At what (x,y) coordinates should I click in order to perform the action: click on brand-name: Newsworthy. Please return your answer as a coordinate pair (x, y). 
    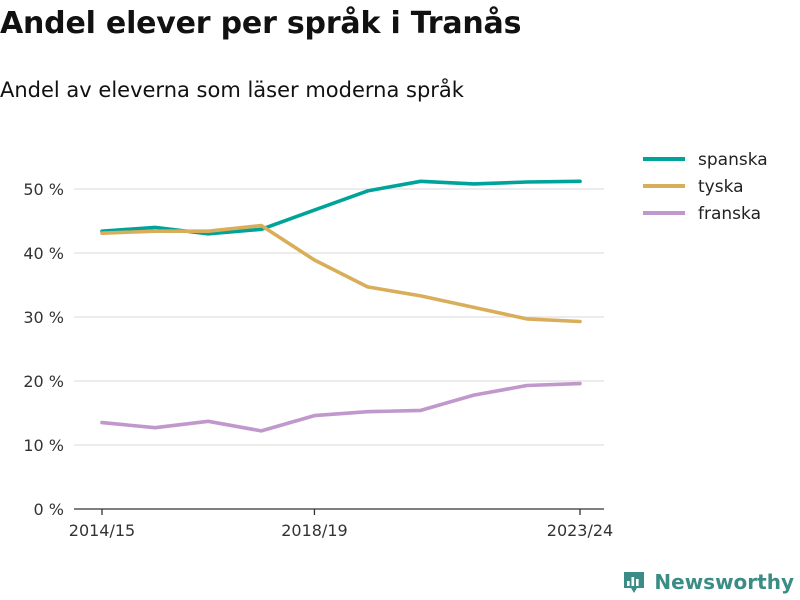
    Looking at the image, I should click on (724, 582).